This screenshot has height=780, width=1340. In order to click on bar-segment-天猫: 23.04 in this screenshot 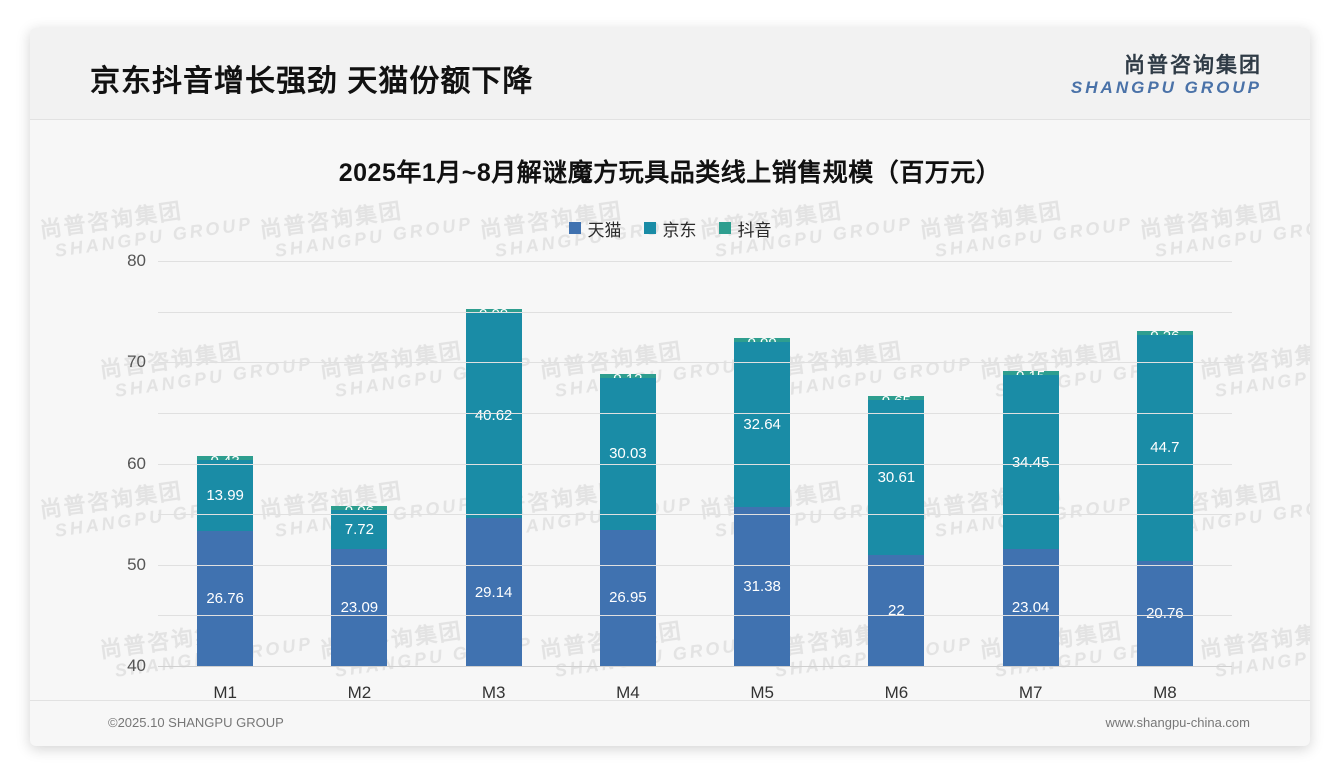, I will do `click(1030, 607)`.